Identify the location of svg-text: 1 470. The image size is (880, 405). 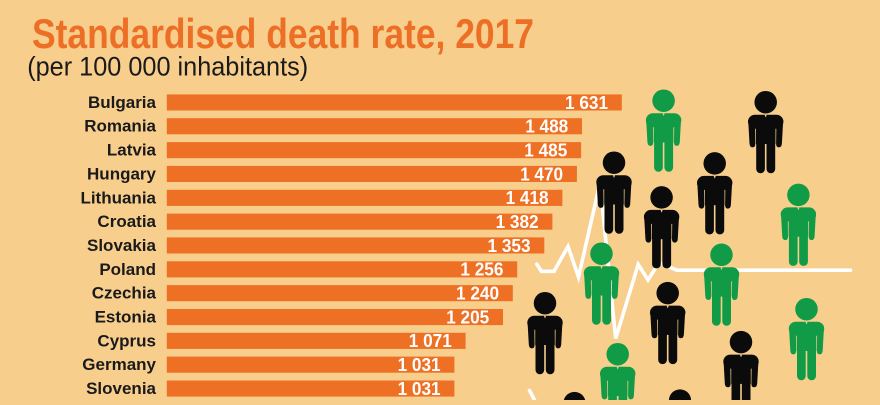
(541, 173).